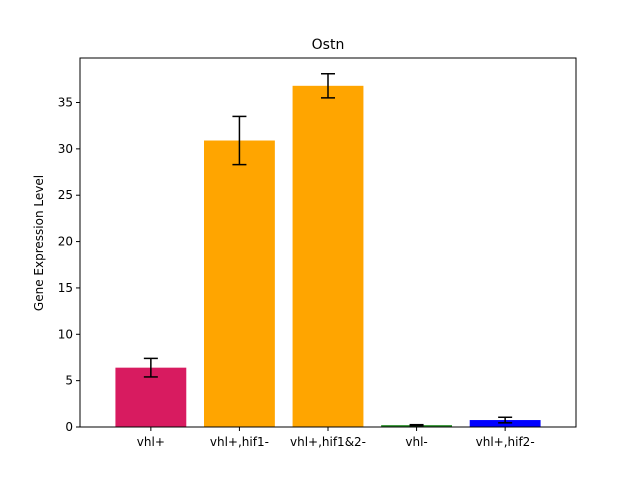  What do you see at coordinates (65, 334) in the screenshot?
I see `y-tick-label: 10` at bounding box center [65, 334].